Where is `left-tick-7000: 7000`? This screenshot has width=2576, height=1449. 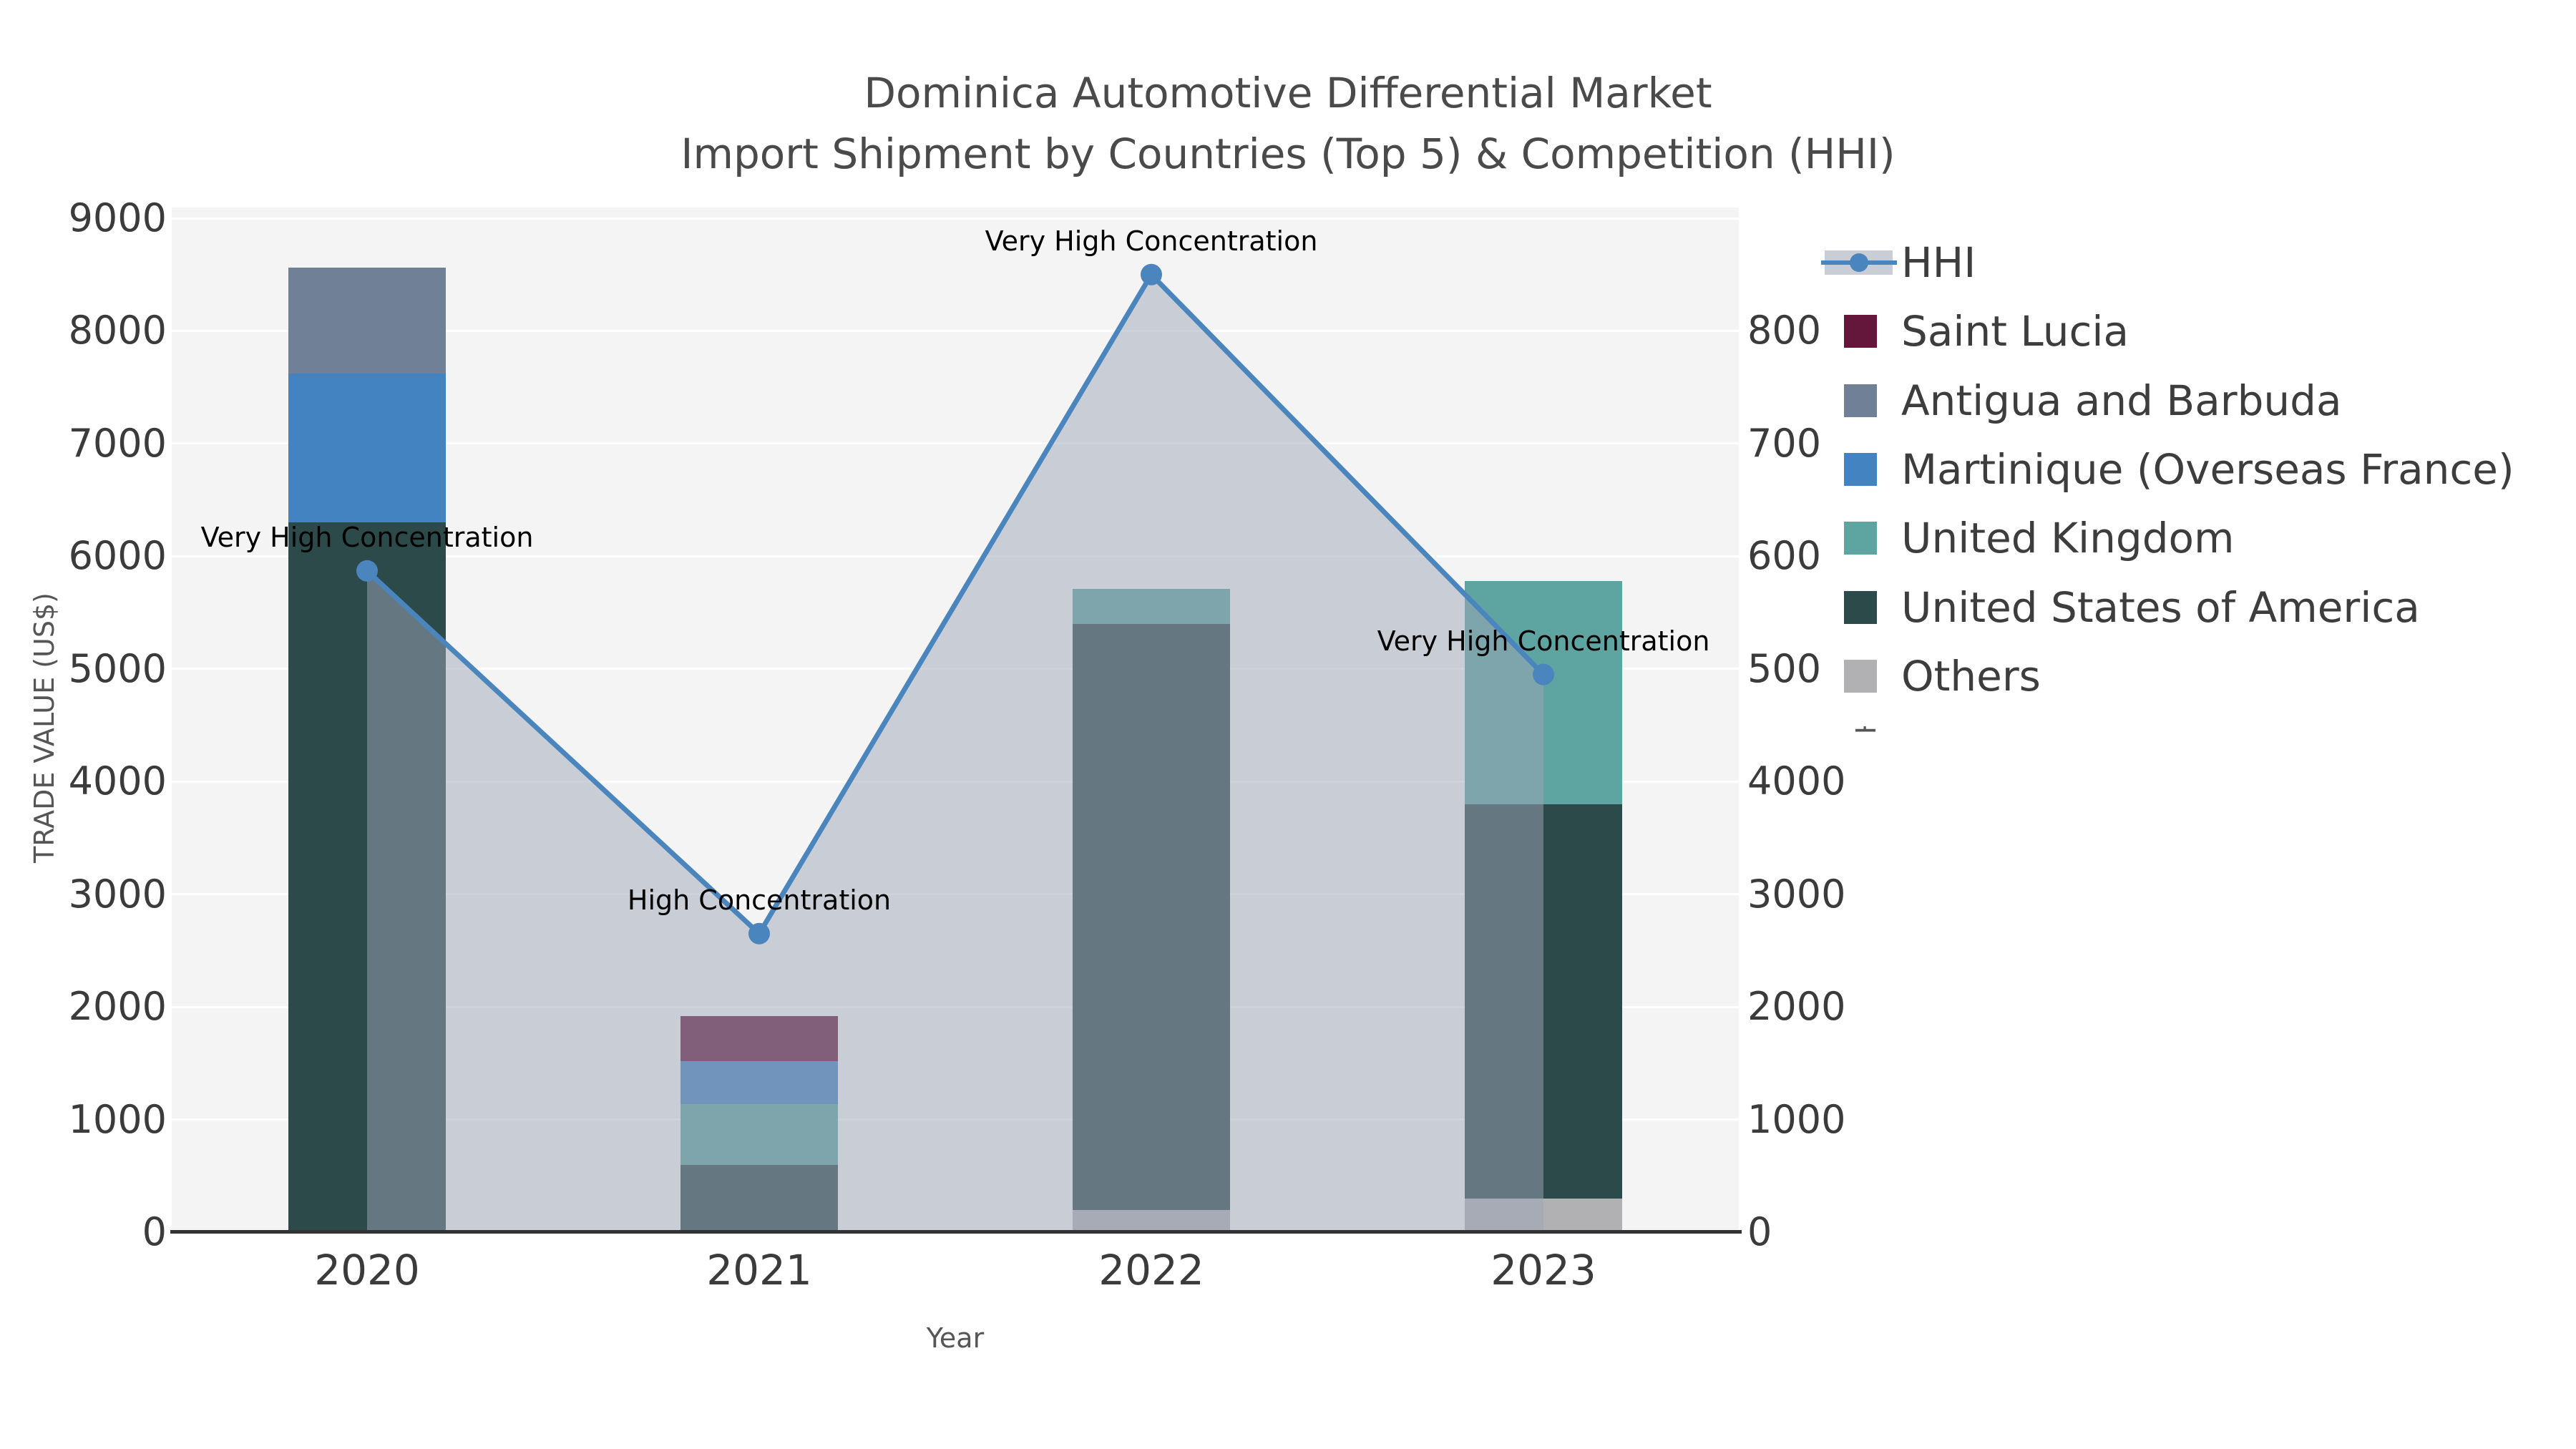
left-tick-7000: 7000 is located at coordinates (117, 443).